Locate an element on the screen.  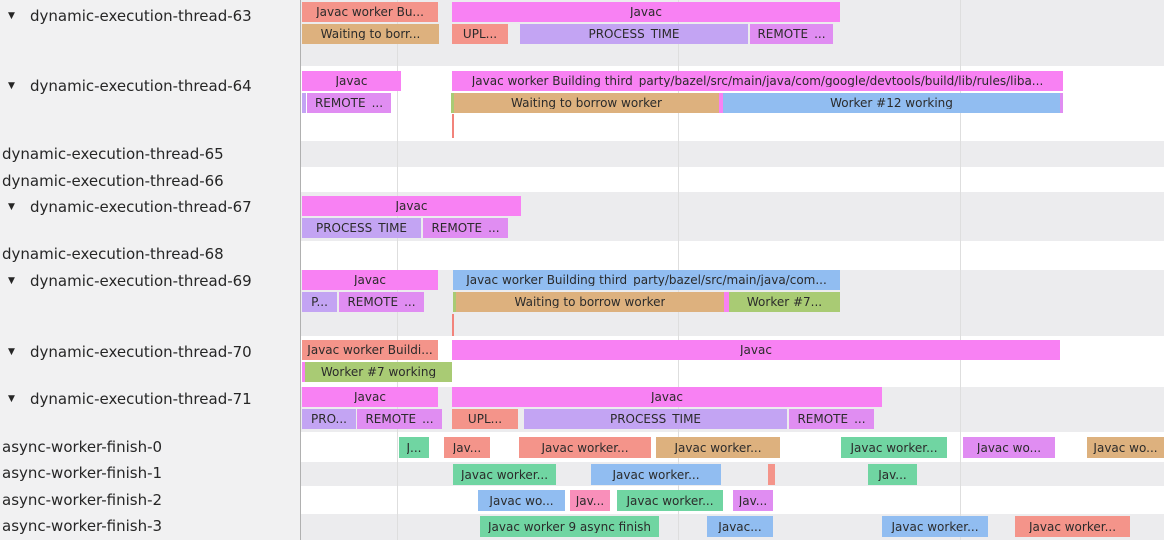
sidebar-item-dynamic-execution-thread-67: ▼ dynamic-execution-thread-67 is located at coordinates (150, 207).